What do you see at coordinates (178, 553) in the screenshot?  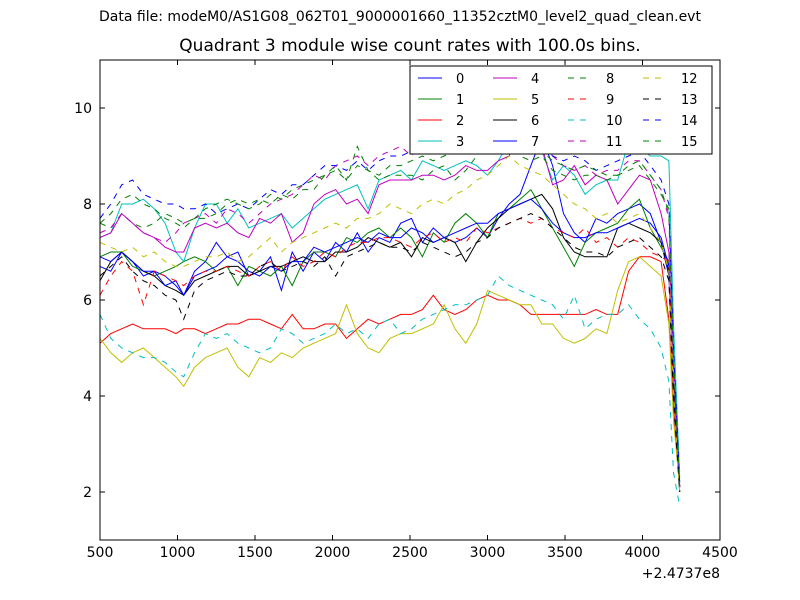 I see `x-tick-label: 1000` at bounding box center [178, 553].